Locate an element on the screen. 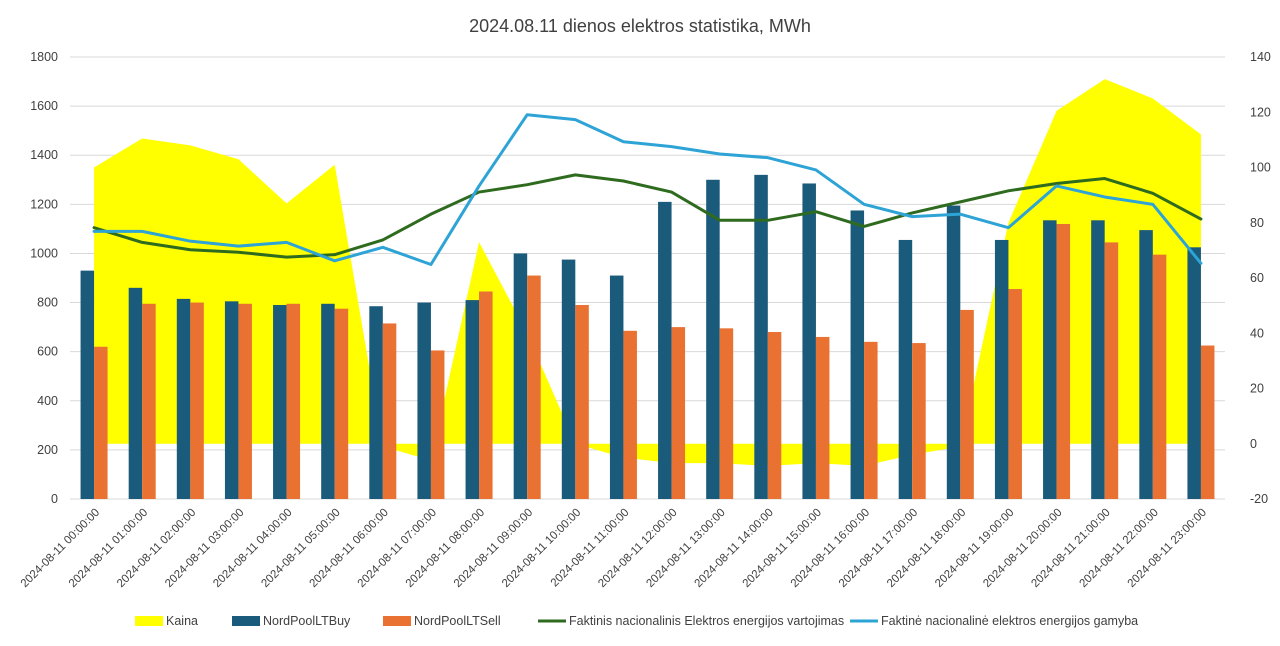 This screenshot has height=646, width=1280. y-right-tick-label: 0 is located at coordinates (1253, 444).